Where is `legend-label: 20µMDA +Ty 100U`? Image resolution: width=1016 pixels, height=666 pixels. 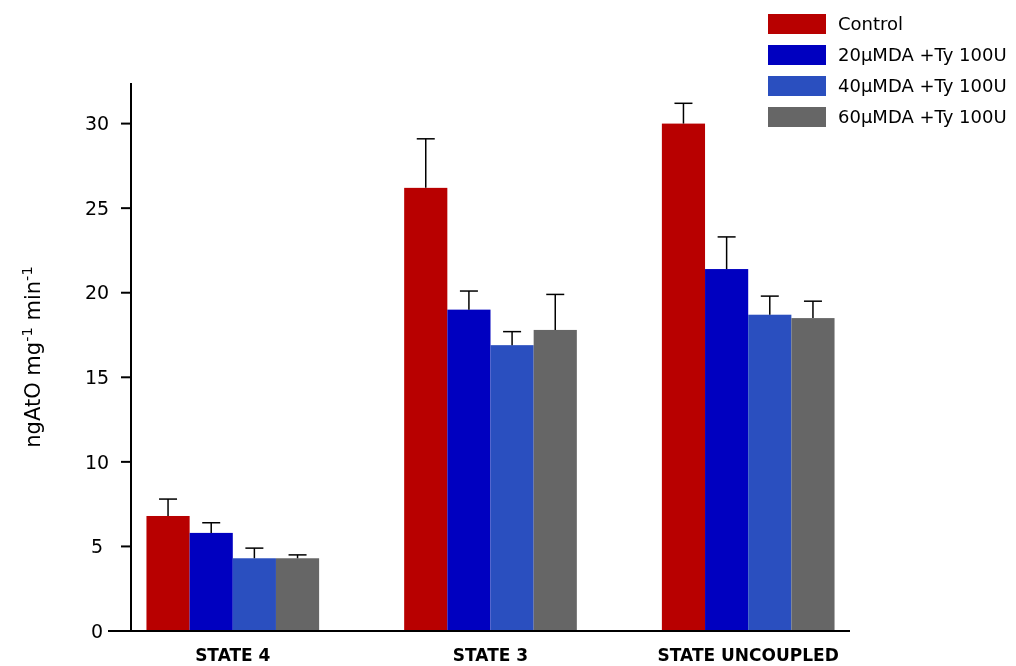 legend-label: 20µMDA +Ty 100U is located at coordinates (922, 55).